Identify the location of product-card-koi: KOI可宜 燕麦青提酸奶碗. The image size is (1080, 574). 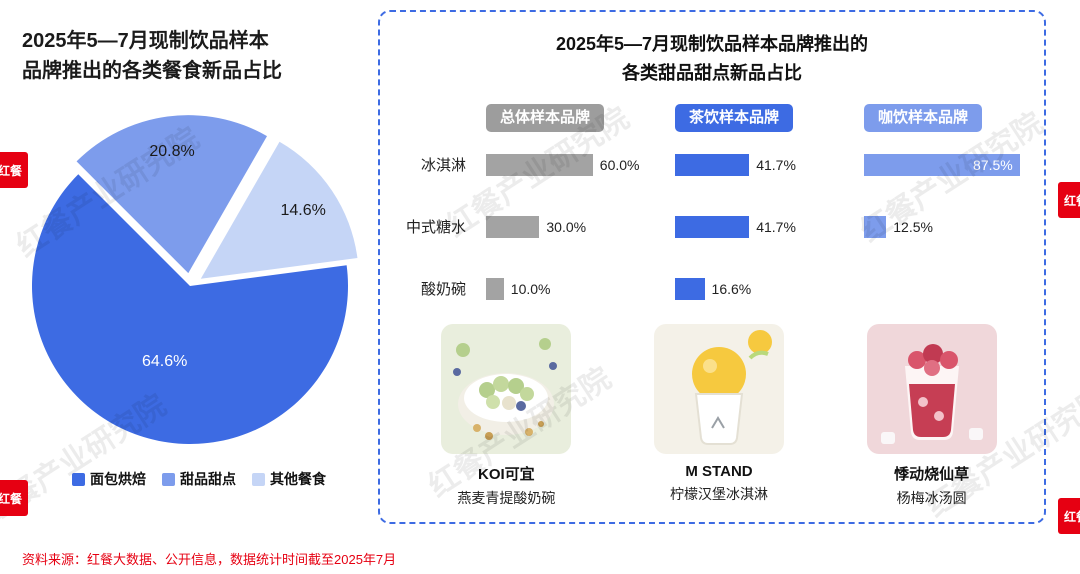
(506, 415).